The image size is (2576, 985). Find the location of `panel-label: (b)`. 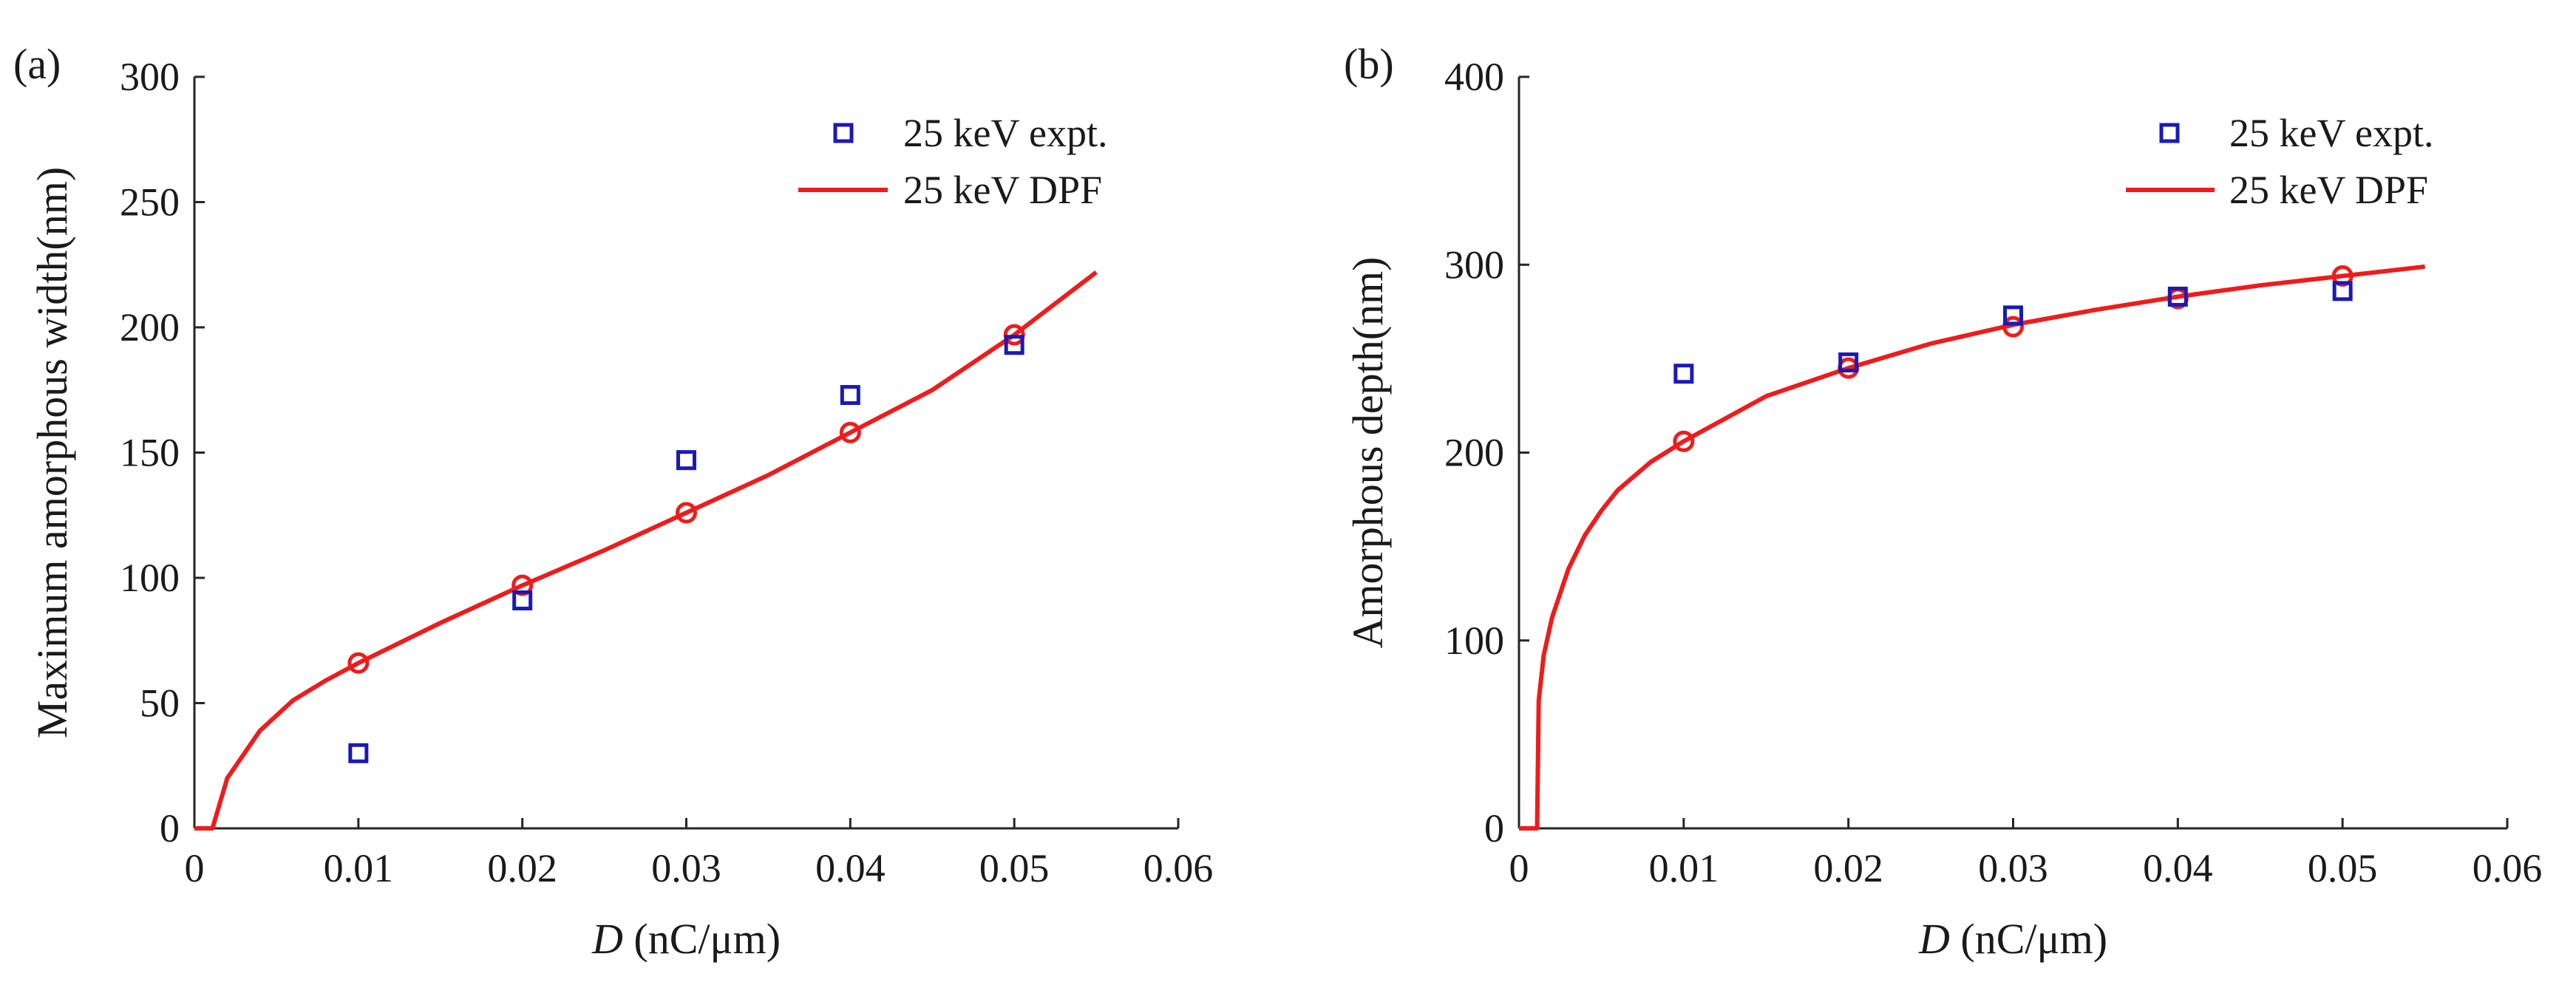

panel-label: (b) is located at coordinates (1369, 64).